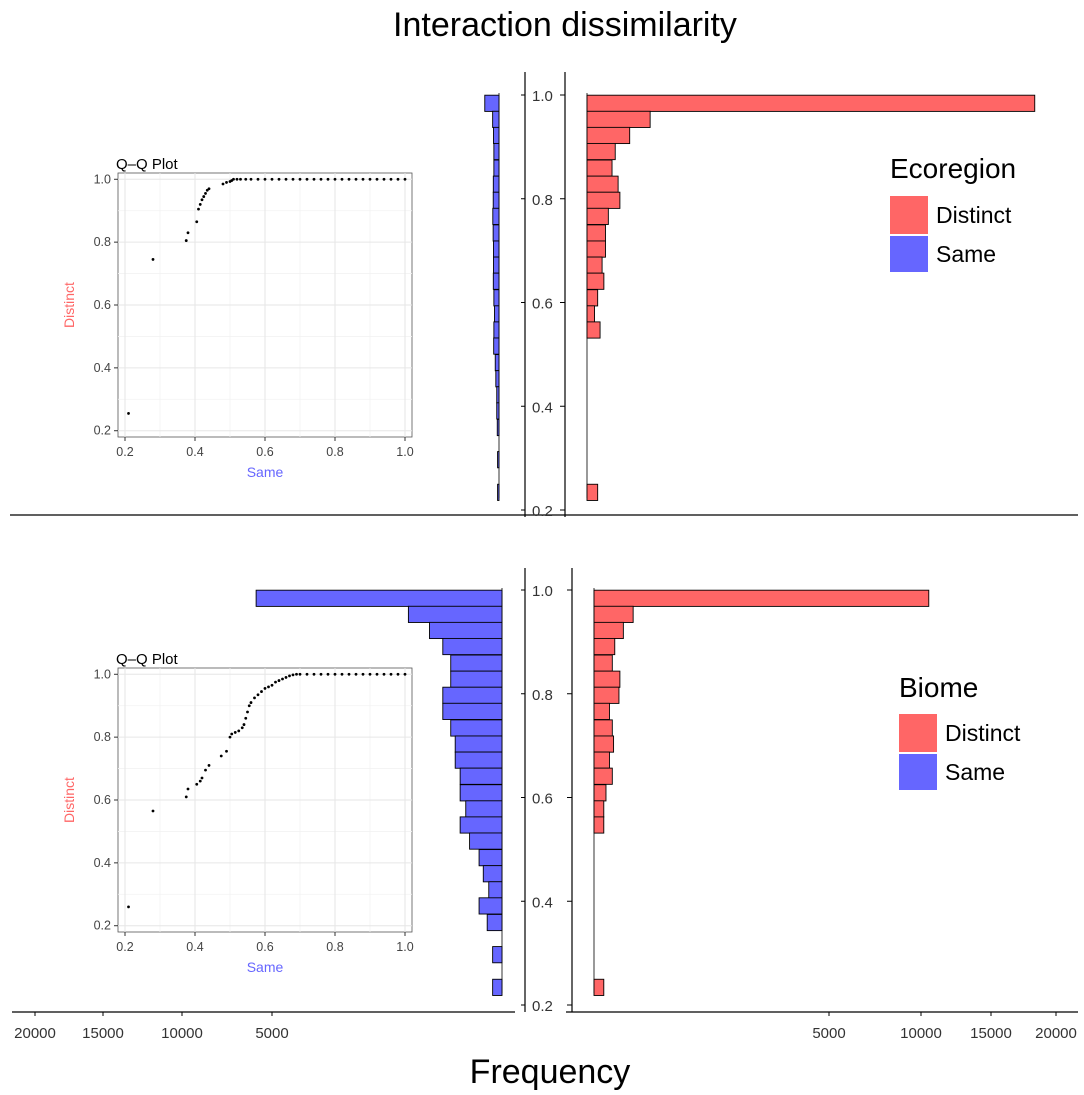 The width and height of the screenshot is (1084, 1095). What do you see at coordinates (69, 305) in the screenshot?
I see `qq-y-label: Distinct` at bounding box center [69, 305].